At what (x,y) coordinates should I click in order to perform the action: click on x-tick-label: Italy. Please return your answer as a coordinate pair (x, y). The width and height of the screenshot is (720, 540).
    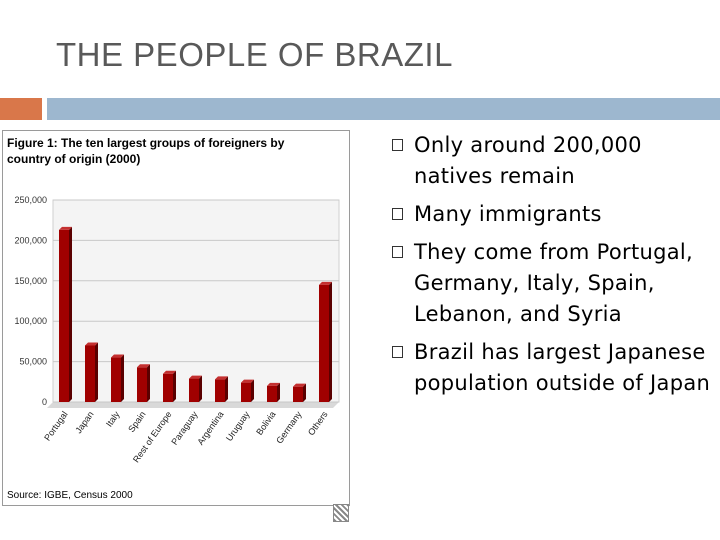
    Looking at the image, I should click on (113, 419).